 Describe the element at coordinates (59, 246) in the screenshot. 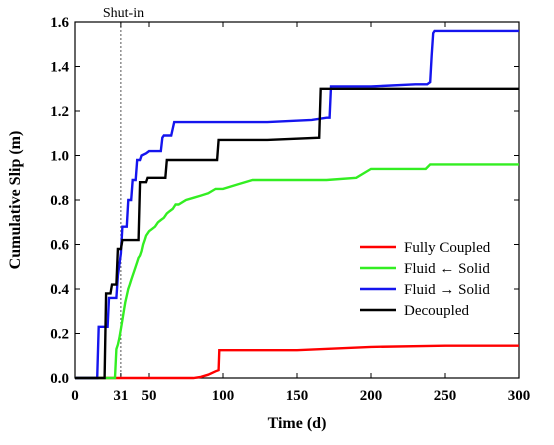

I see `y-tick-label: 0.6` at that location.